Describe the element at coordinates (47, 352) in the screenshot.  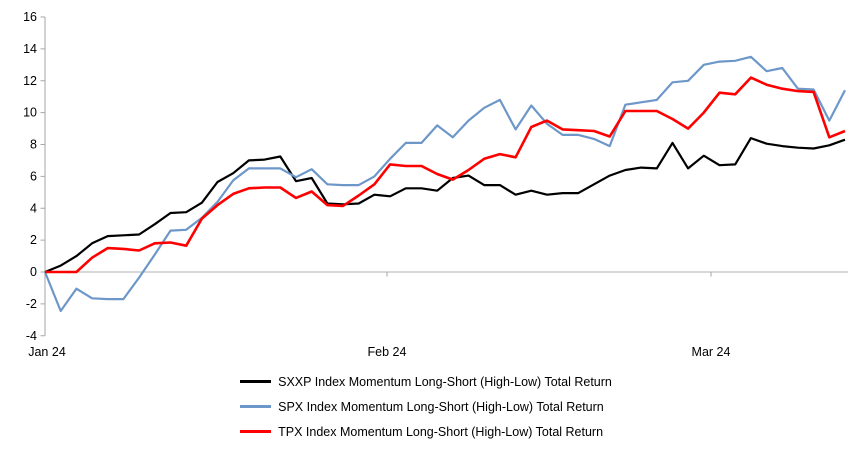
I see `x-tick-label: Jan 24` at that location.